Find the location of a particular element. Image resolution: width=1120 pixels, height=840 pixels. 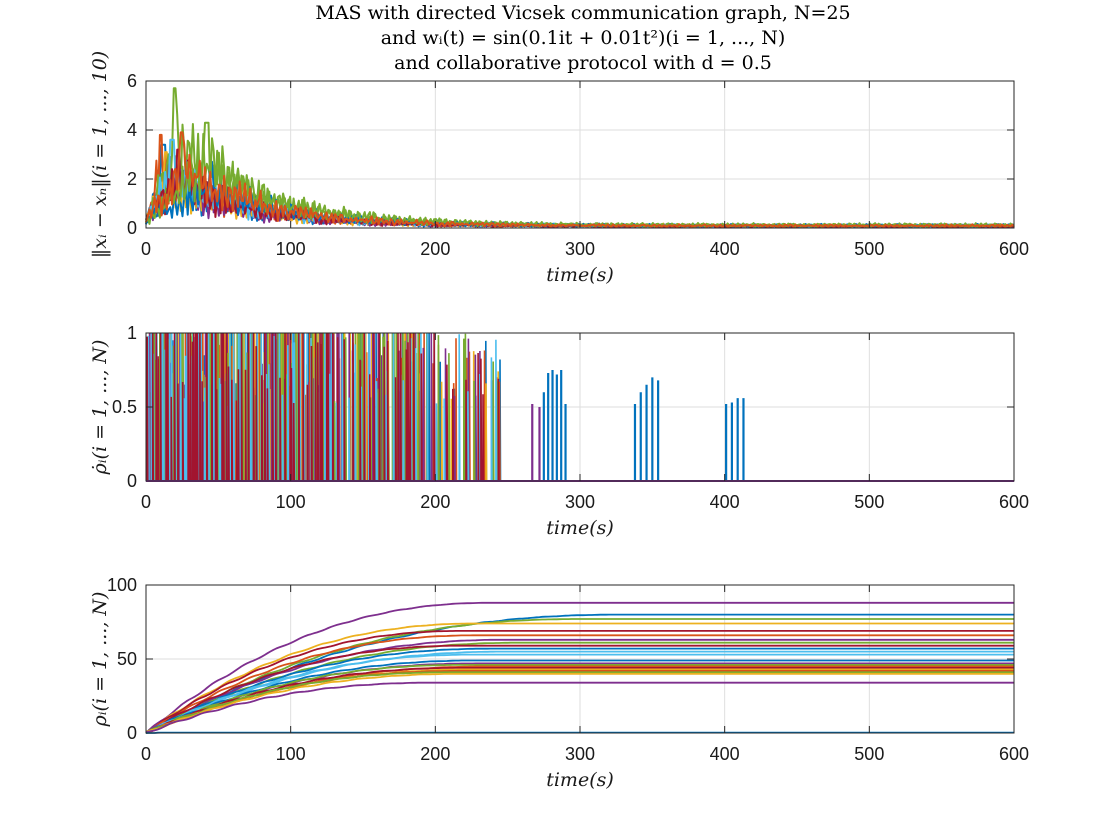

y-axis-label: ρᵢ(i = 1, ..., N) is located at coordinates (100, 660).